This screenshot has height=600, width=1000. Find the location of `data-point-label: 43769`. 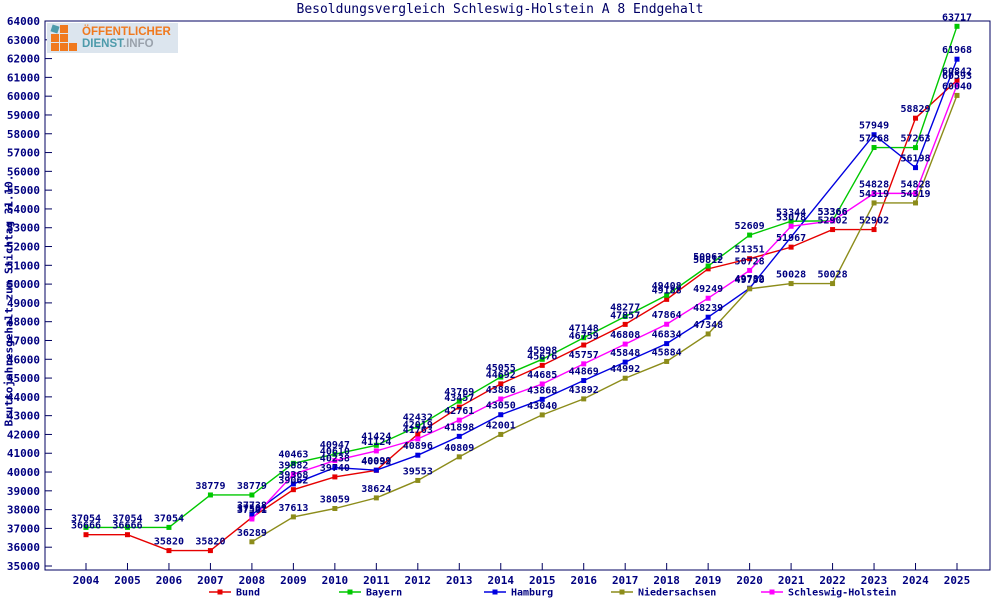

data-point-label: 43769 is located at coordinates (459, 392).